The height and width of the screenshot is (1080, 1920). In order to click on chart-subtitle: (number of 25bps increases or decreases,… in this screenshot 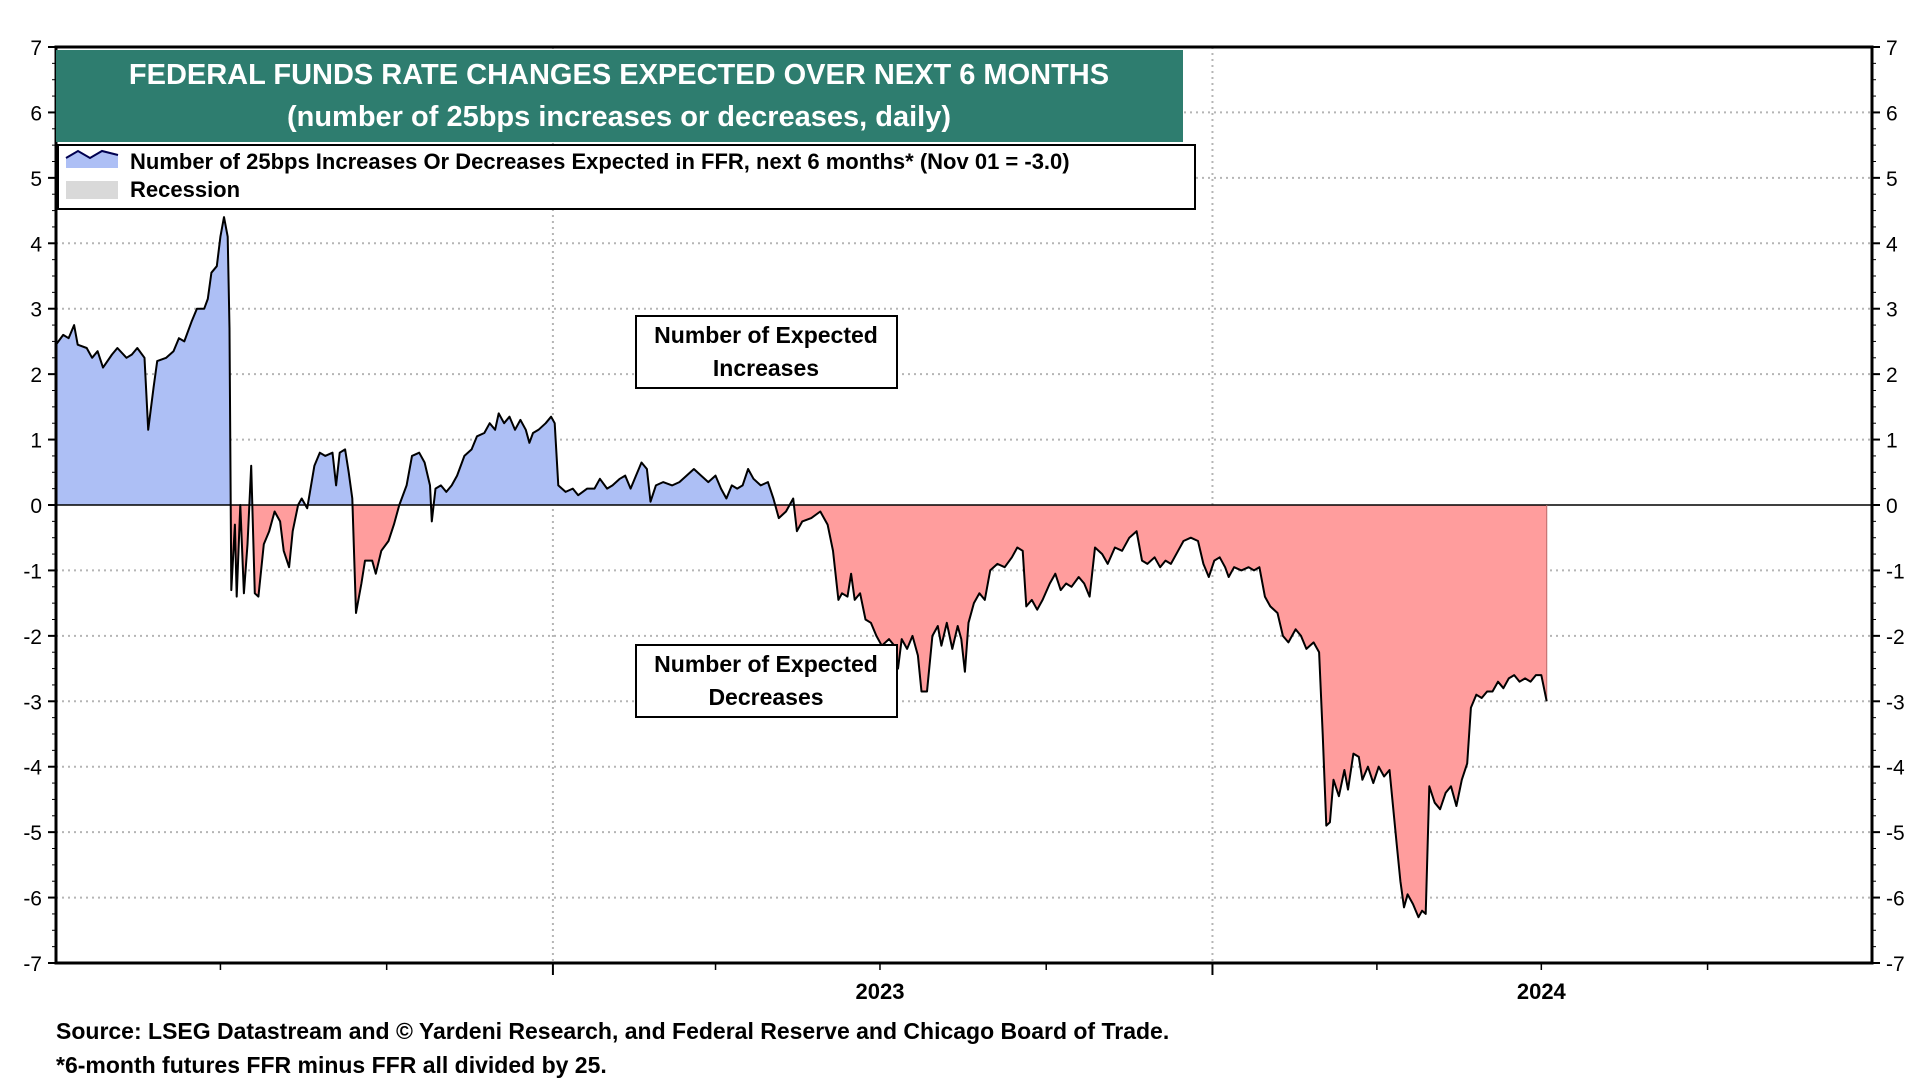, I will do `click(619, 117)`.